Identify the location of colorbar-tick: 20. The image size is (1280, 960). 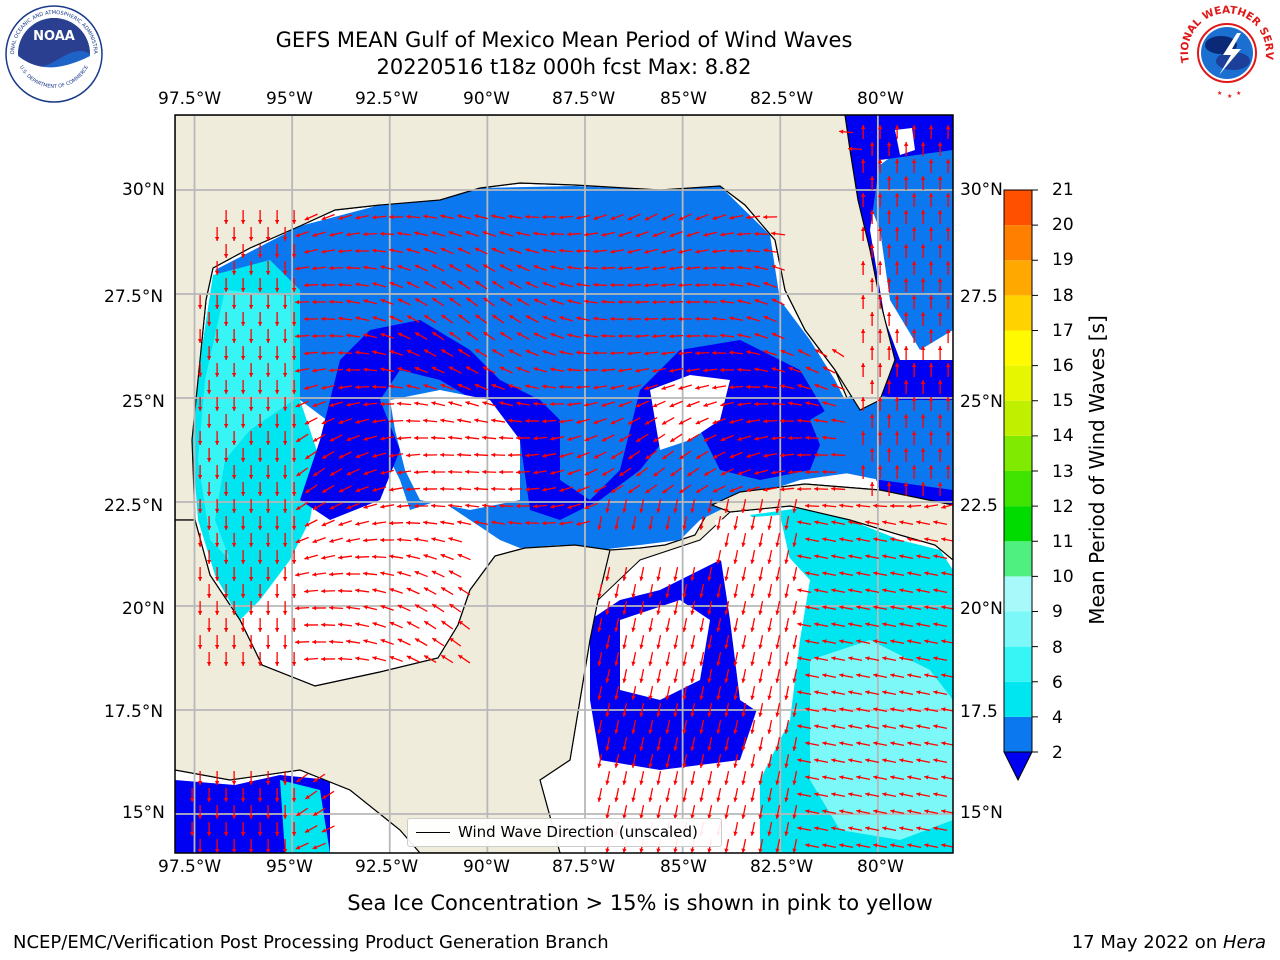
(1063, 225).